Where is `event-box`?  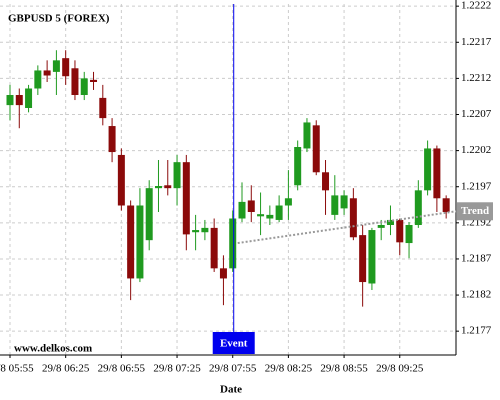
event-box is located at coordinates (233, 343).